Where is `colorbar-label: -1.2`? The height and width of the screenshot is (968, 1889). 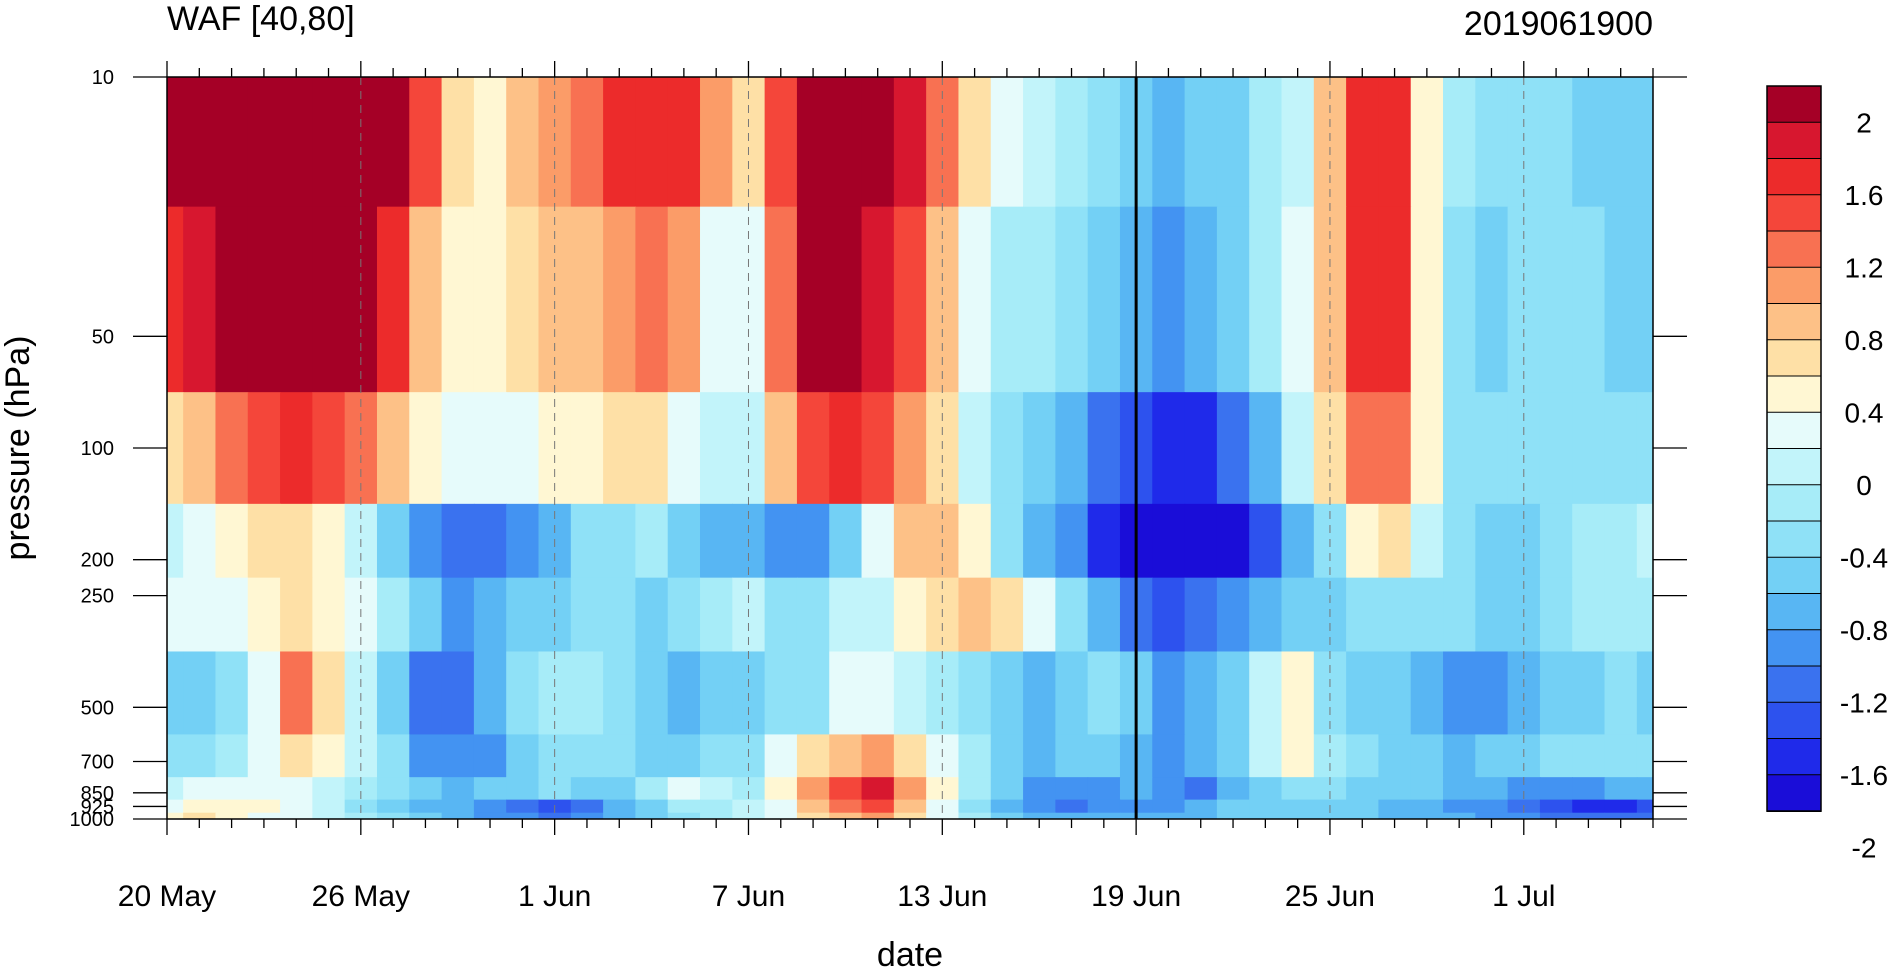
colorbar-label: -1.2 is located at coordinates (1864, 702).